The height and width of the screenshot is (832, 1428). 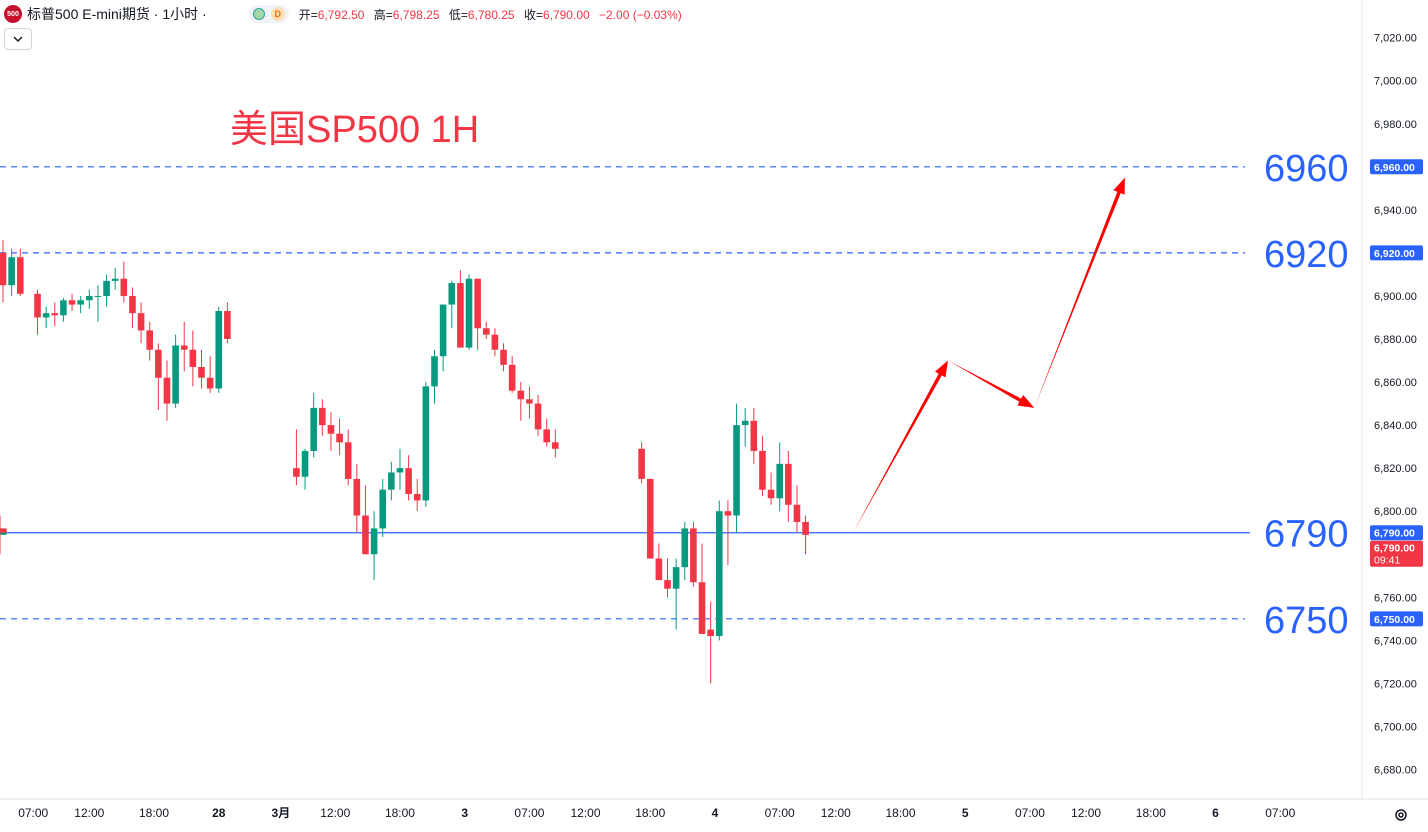 I want to click on level-price-tag: 6,920.00, so click(x=1396, y=253).